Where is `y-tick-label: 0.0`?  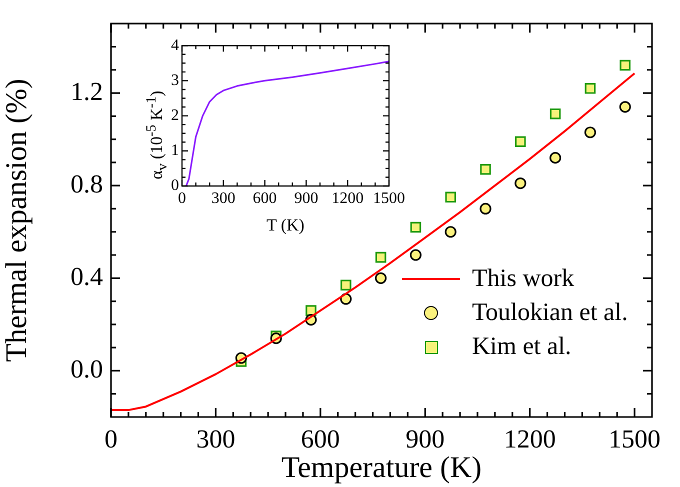
y-tick-label: 0.0 is located at coordinates (86, 369).